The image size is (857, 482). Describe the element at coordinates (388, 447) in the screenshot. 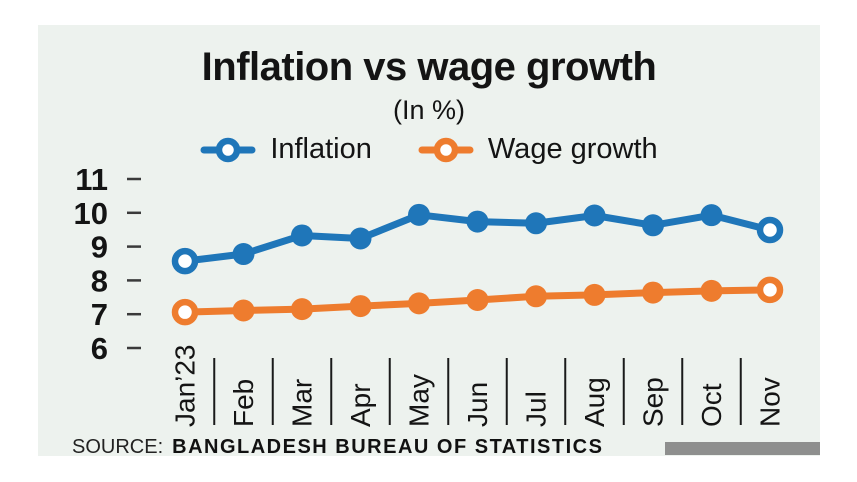

I see `source-name: BANGLADESH BUREAU OF STATISTICS` at that location.